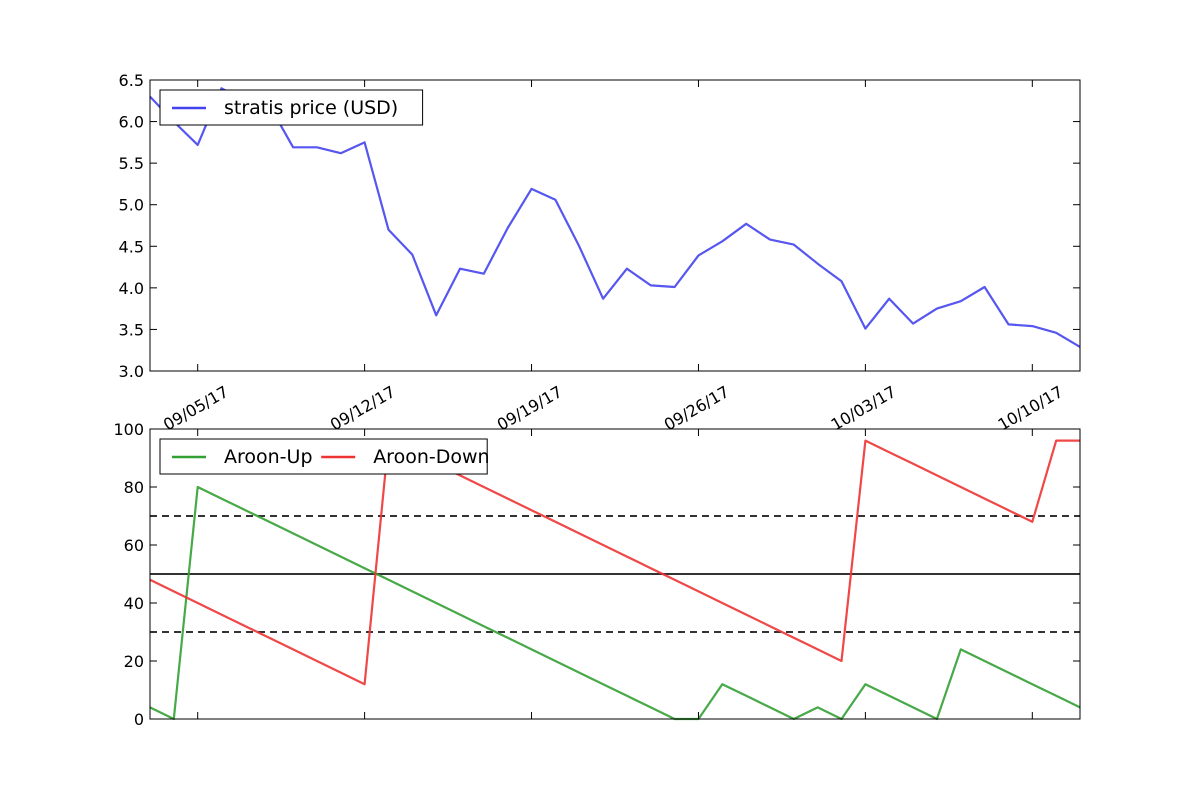 This screenshot has width=1200, height=800. What do you see at coordinates (131, 371) in the screenshot?
I see `y-tick-label: 3.0` at bounding box center [131, 371].